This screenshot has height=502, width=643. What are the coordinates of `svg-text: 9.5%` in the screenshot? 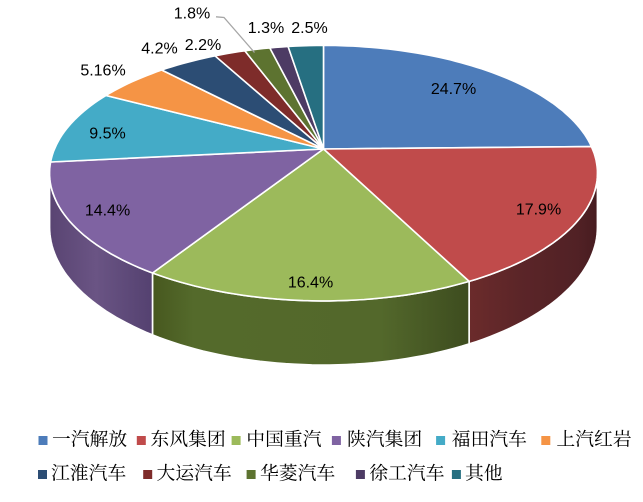 It's located at (107, 134).